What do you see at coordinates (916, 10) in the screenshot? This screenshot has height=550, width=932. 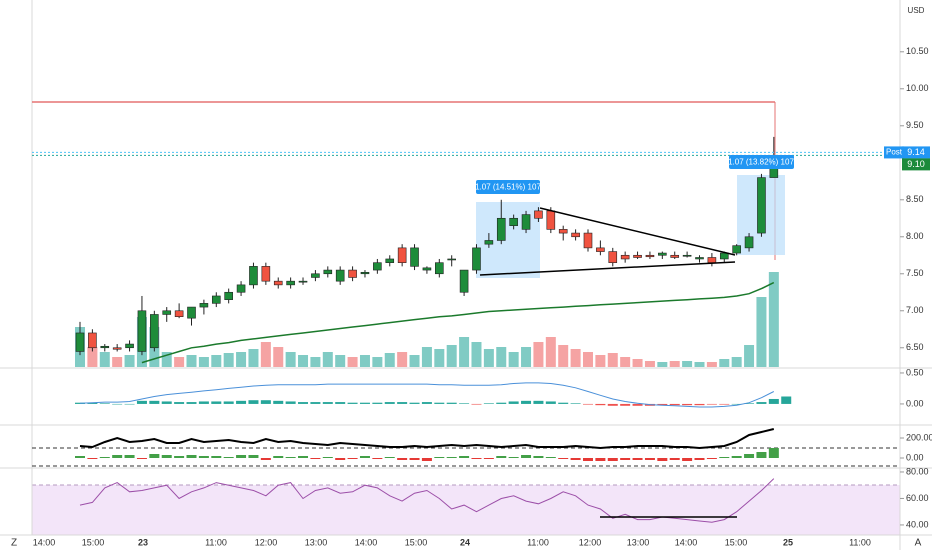 I see `currency: USD` at bounding box center [916, 10].